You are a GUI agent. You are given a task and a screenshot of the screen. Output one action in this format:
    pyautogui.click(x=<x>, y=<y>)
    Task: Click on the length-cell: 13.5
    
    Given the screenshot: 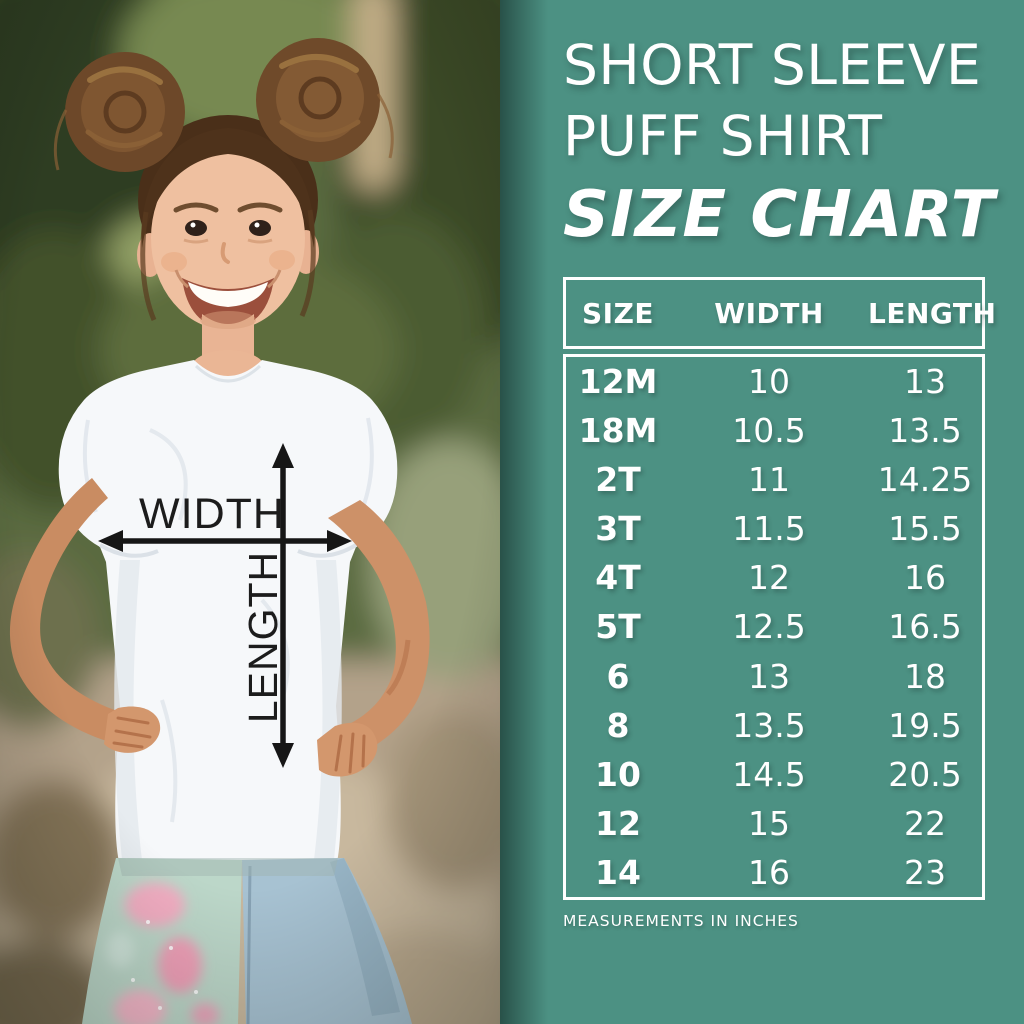 What is the action you would take?
    pyautogui.click(x=925, y=431)
    